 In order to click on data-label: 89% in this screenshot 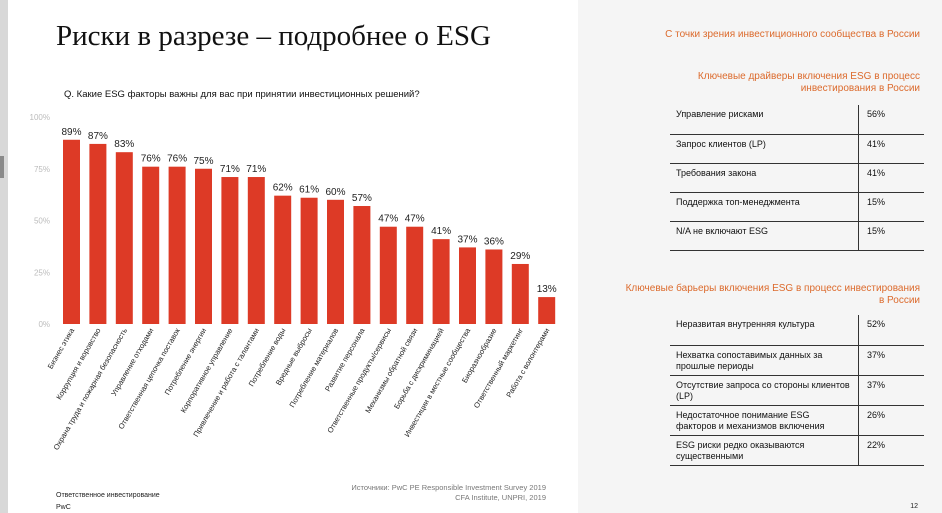, I will do `click(71, 132)`.